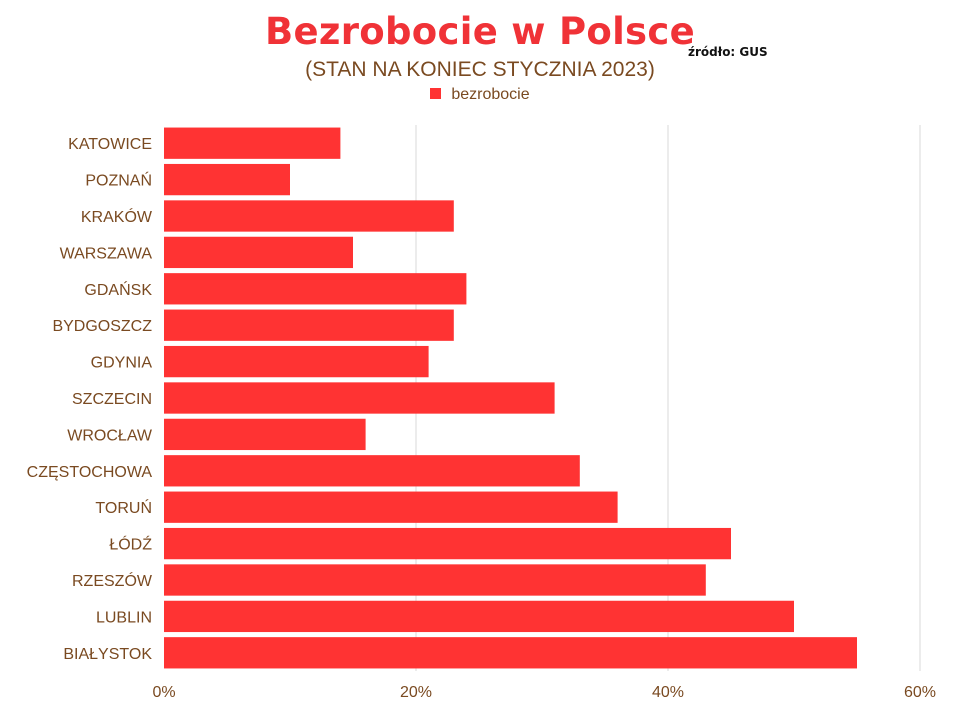 The width and height of the screenshot is (960, 720). I want to click on category-label: KATOWICE, so click(110, 144).